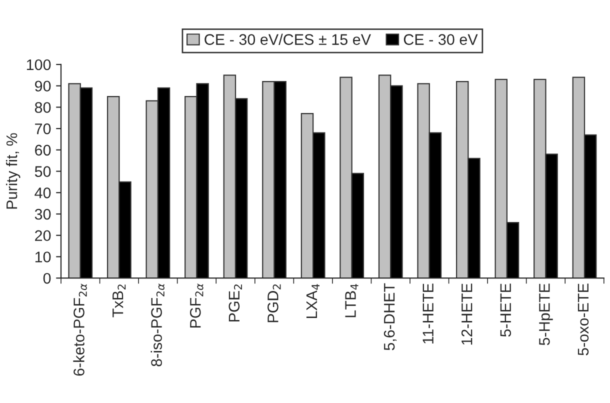 This screenshot has height=403, width=610. I want to click on legend-label: CE - 30 eV/CES ± 15 eV, so click(287, 39).